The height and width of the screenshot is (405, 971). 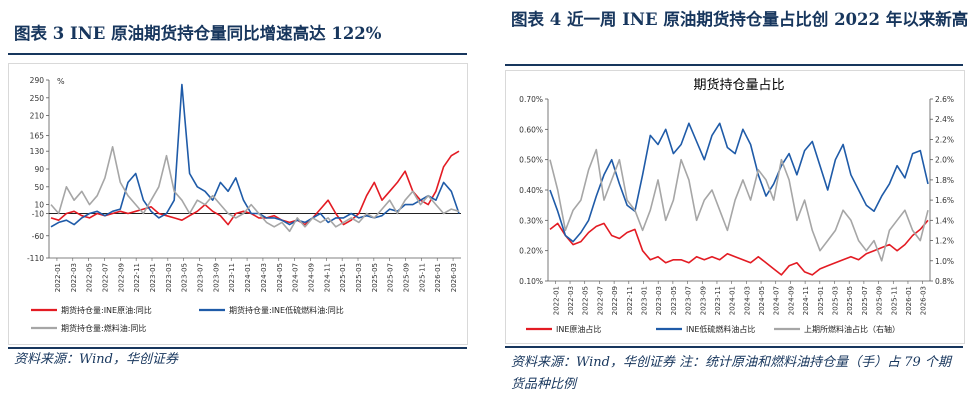 I want to click on y-tick-label: 0.60%, so click(x=531, y=129).